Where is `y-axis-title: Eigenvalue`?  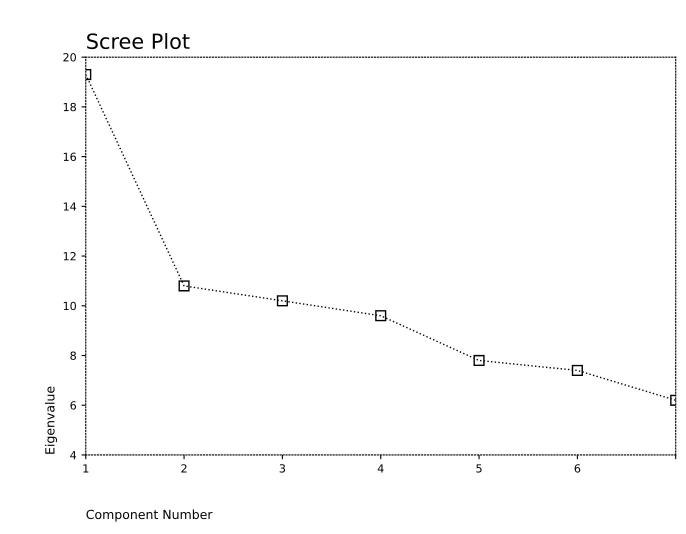 y-axis-title: Eigenvalue is located at coordinates (51, 420).